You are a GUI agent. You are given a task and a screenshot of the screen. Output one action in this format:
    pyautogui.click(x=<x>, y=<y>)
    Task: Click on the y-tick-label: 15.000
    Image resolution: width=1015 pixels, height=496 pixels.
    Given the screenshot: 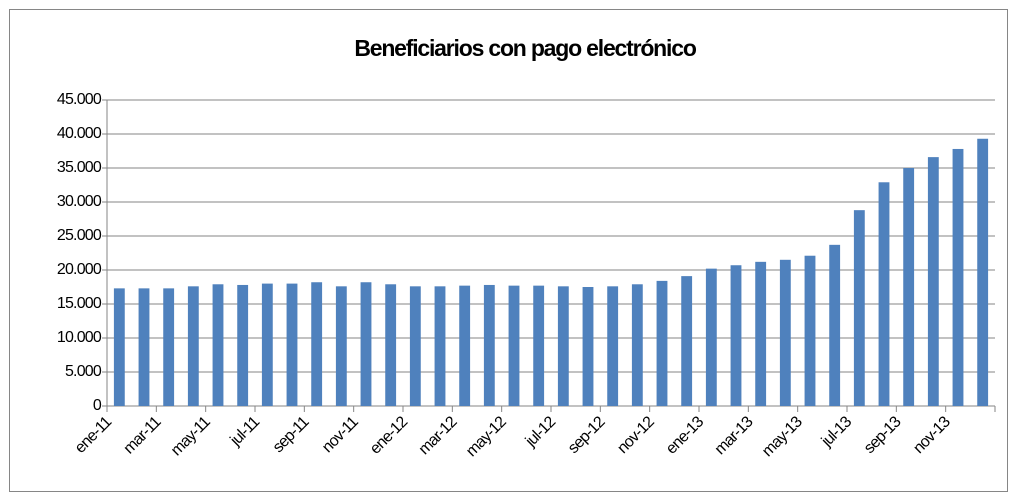 What is the action you would take?
    pyautogui.click(x=79, y=303)
    